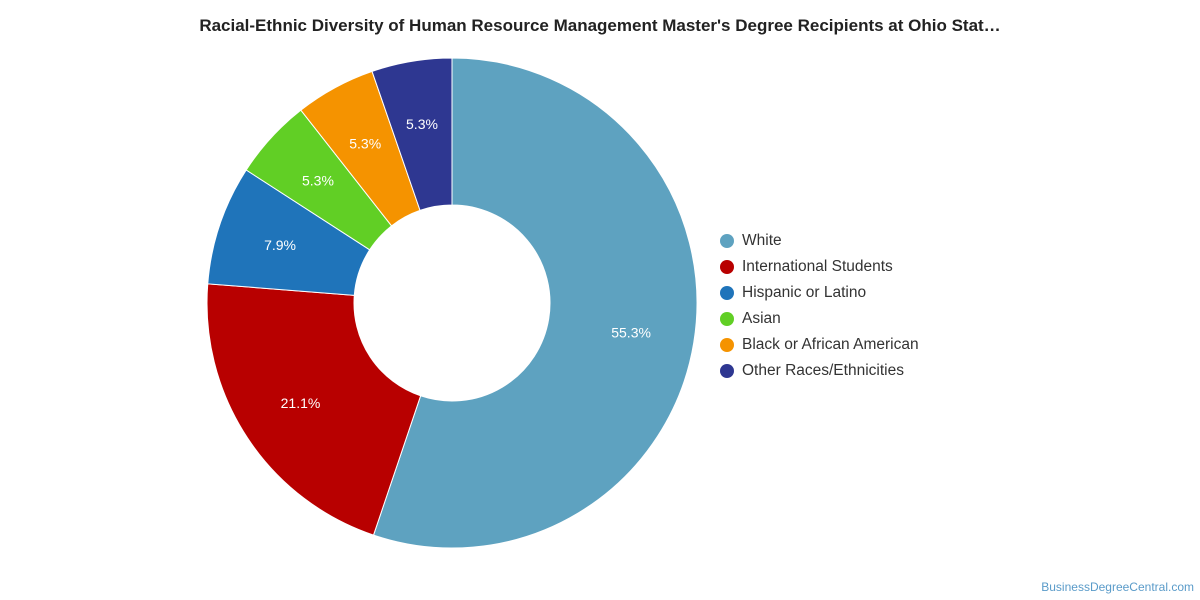 The image size is (1200, 600). I want to click on slice-international-students, so click(314, 409).